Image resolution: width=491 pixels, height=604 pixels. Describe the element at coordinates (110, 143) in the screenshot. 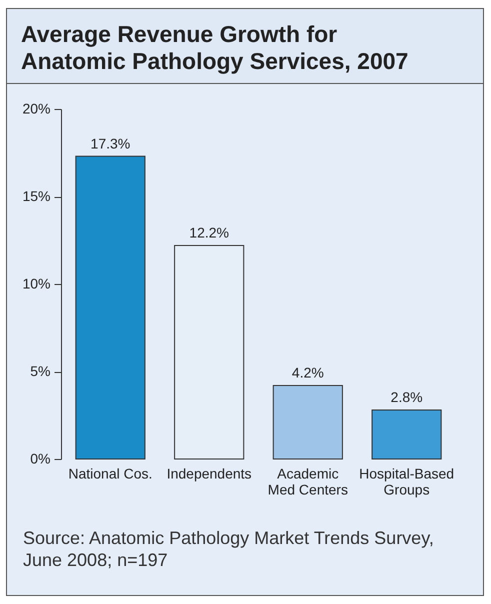

I see `data-label: 17.3%` at that location.